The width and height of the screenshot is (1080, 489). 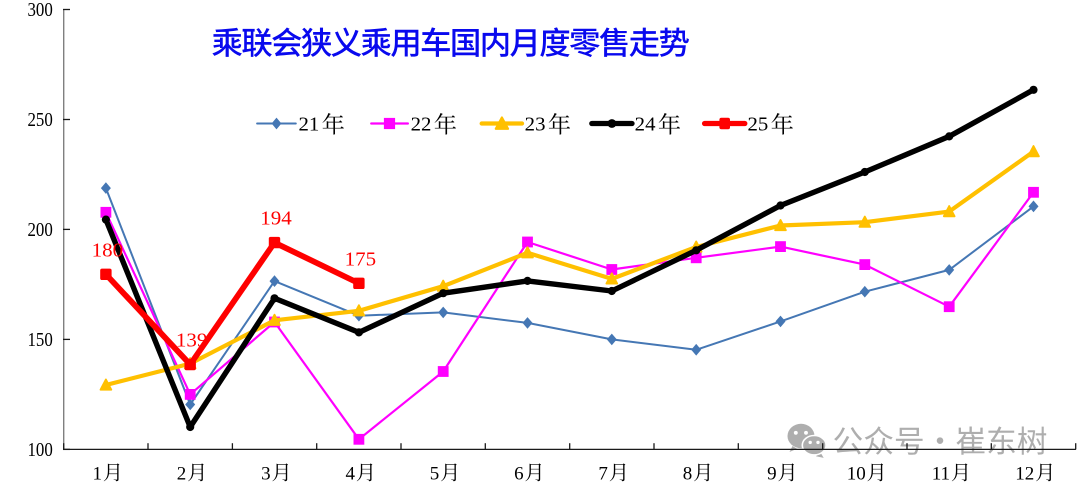 I want to click on svg-text: 5, so click(x=435, y=473).